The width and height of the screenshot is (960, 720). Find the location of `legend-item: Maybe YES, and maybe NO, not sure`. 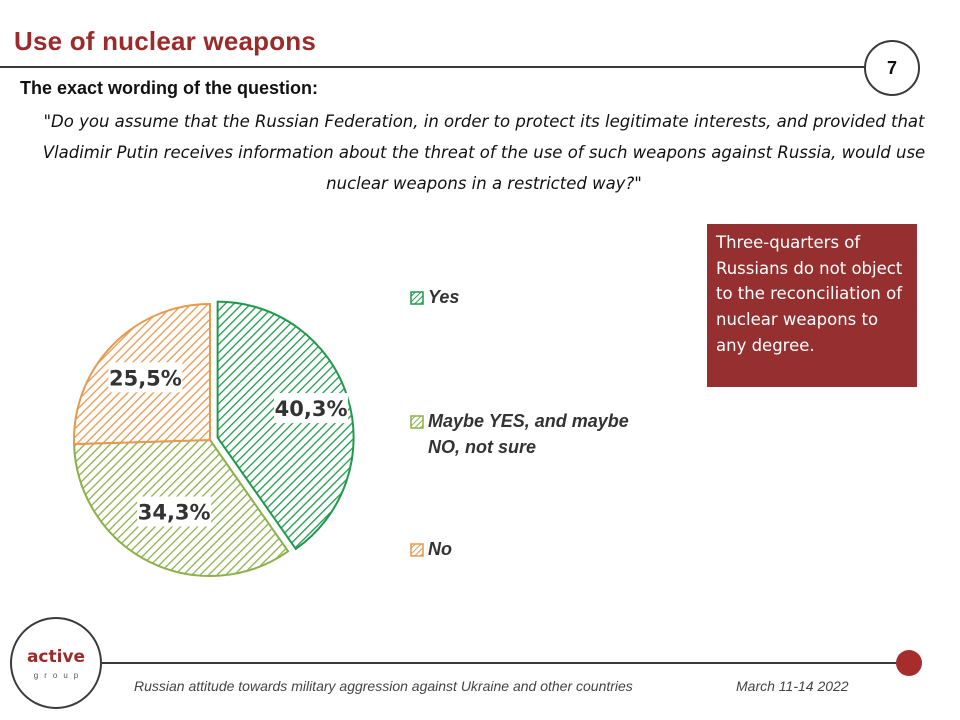

legend-item: Maybe YES, and maybe NO, not sure is located at coordinates (524, 434).